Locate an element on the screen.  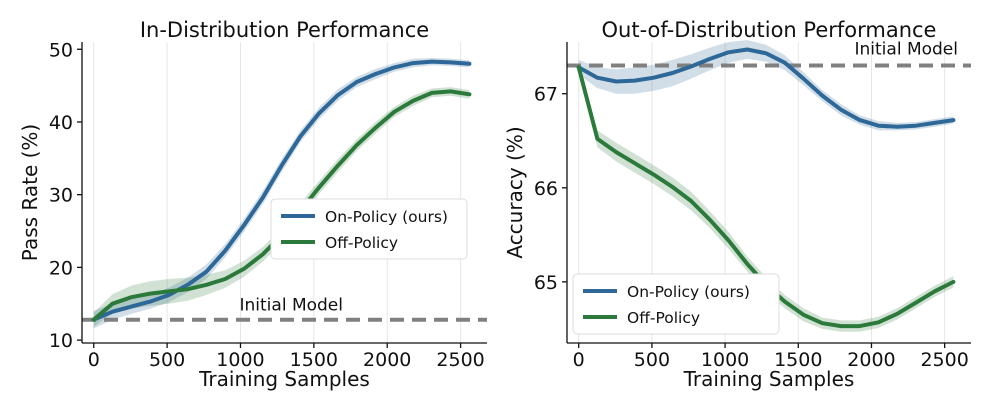
ood-y-tick-label-1: 66 is located at coordinates (546, 189).